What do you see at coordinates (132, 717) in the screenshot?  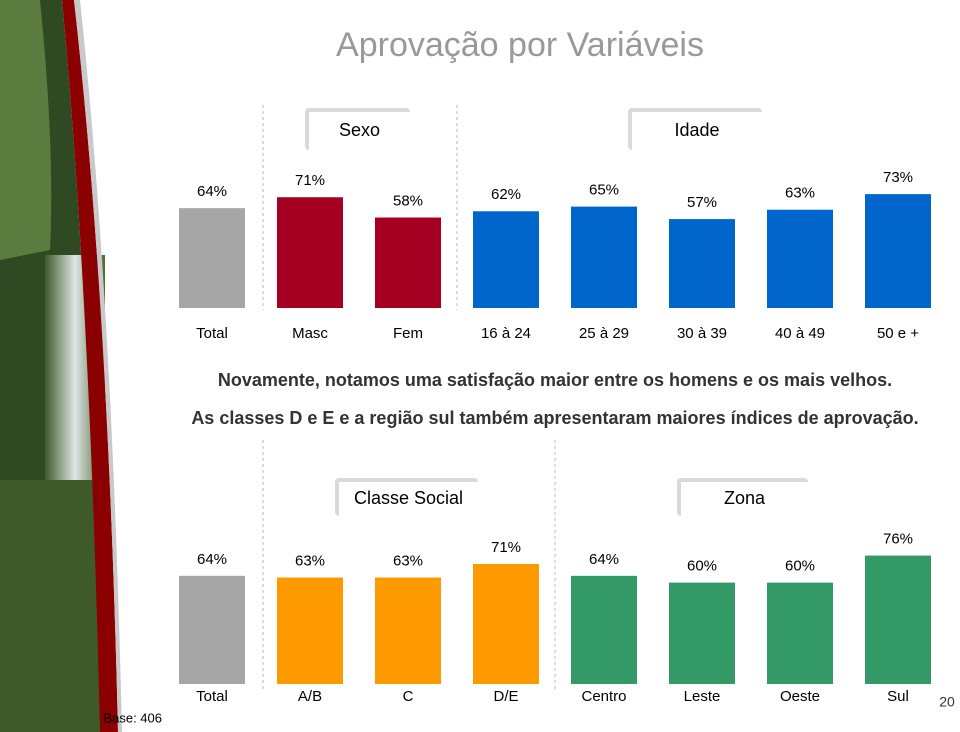 I see `base-note: Base: 406` at bounding box center [132, 717].